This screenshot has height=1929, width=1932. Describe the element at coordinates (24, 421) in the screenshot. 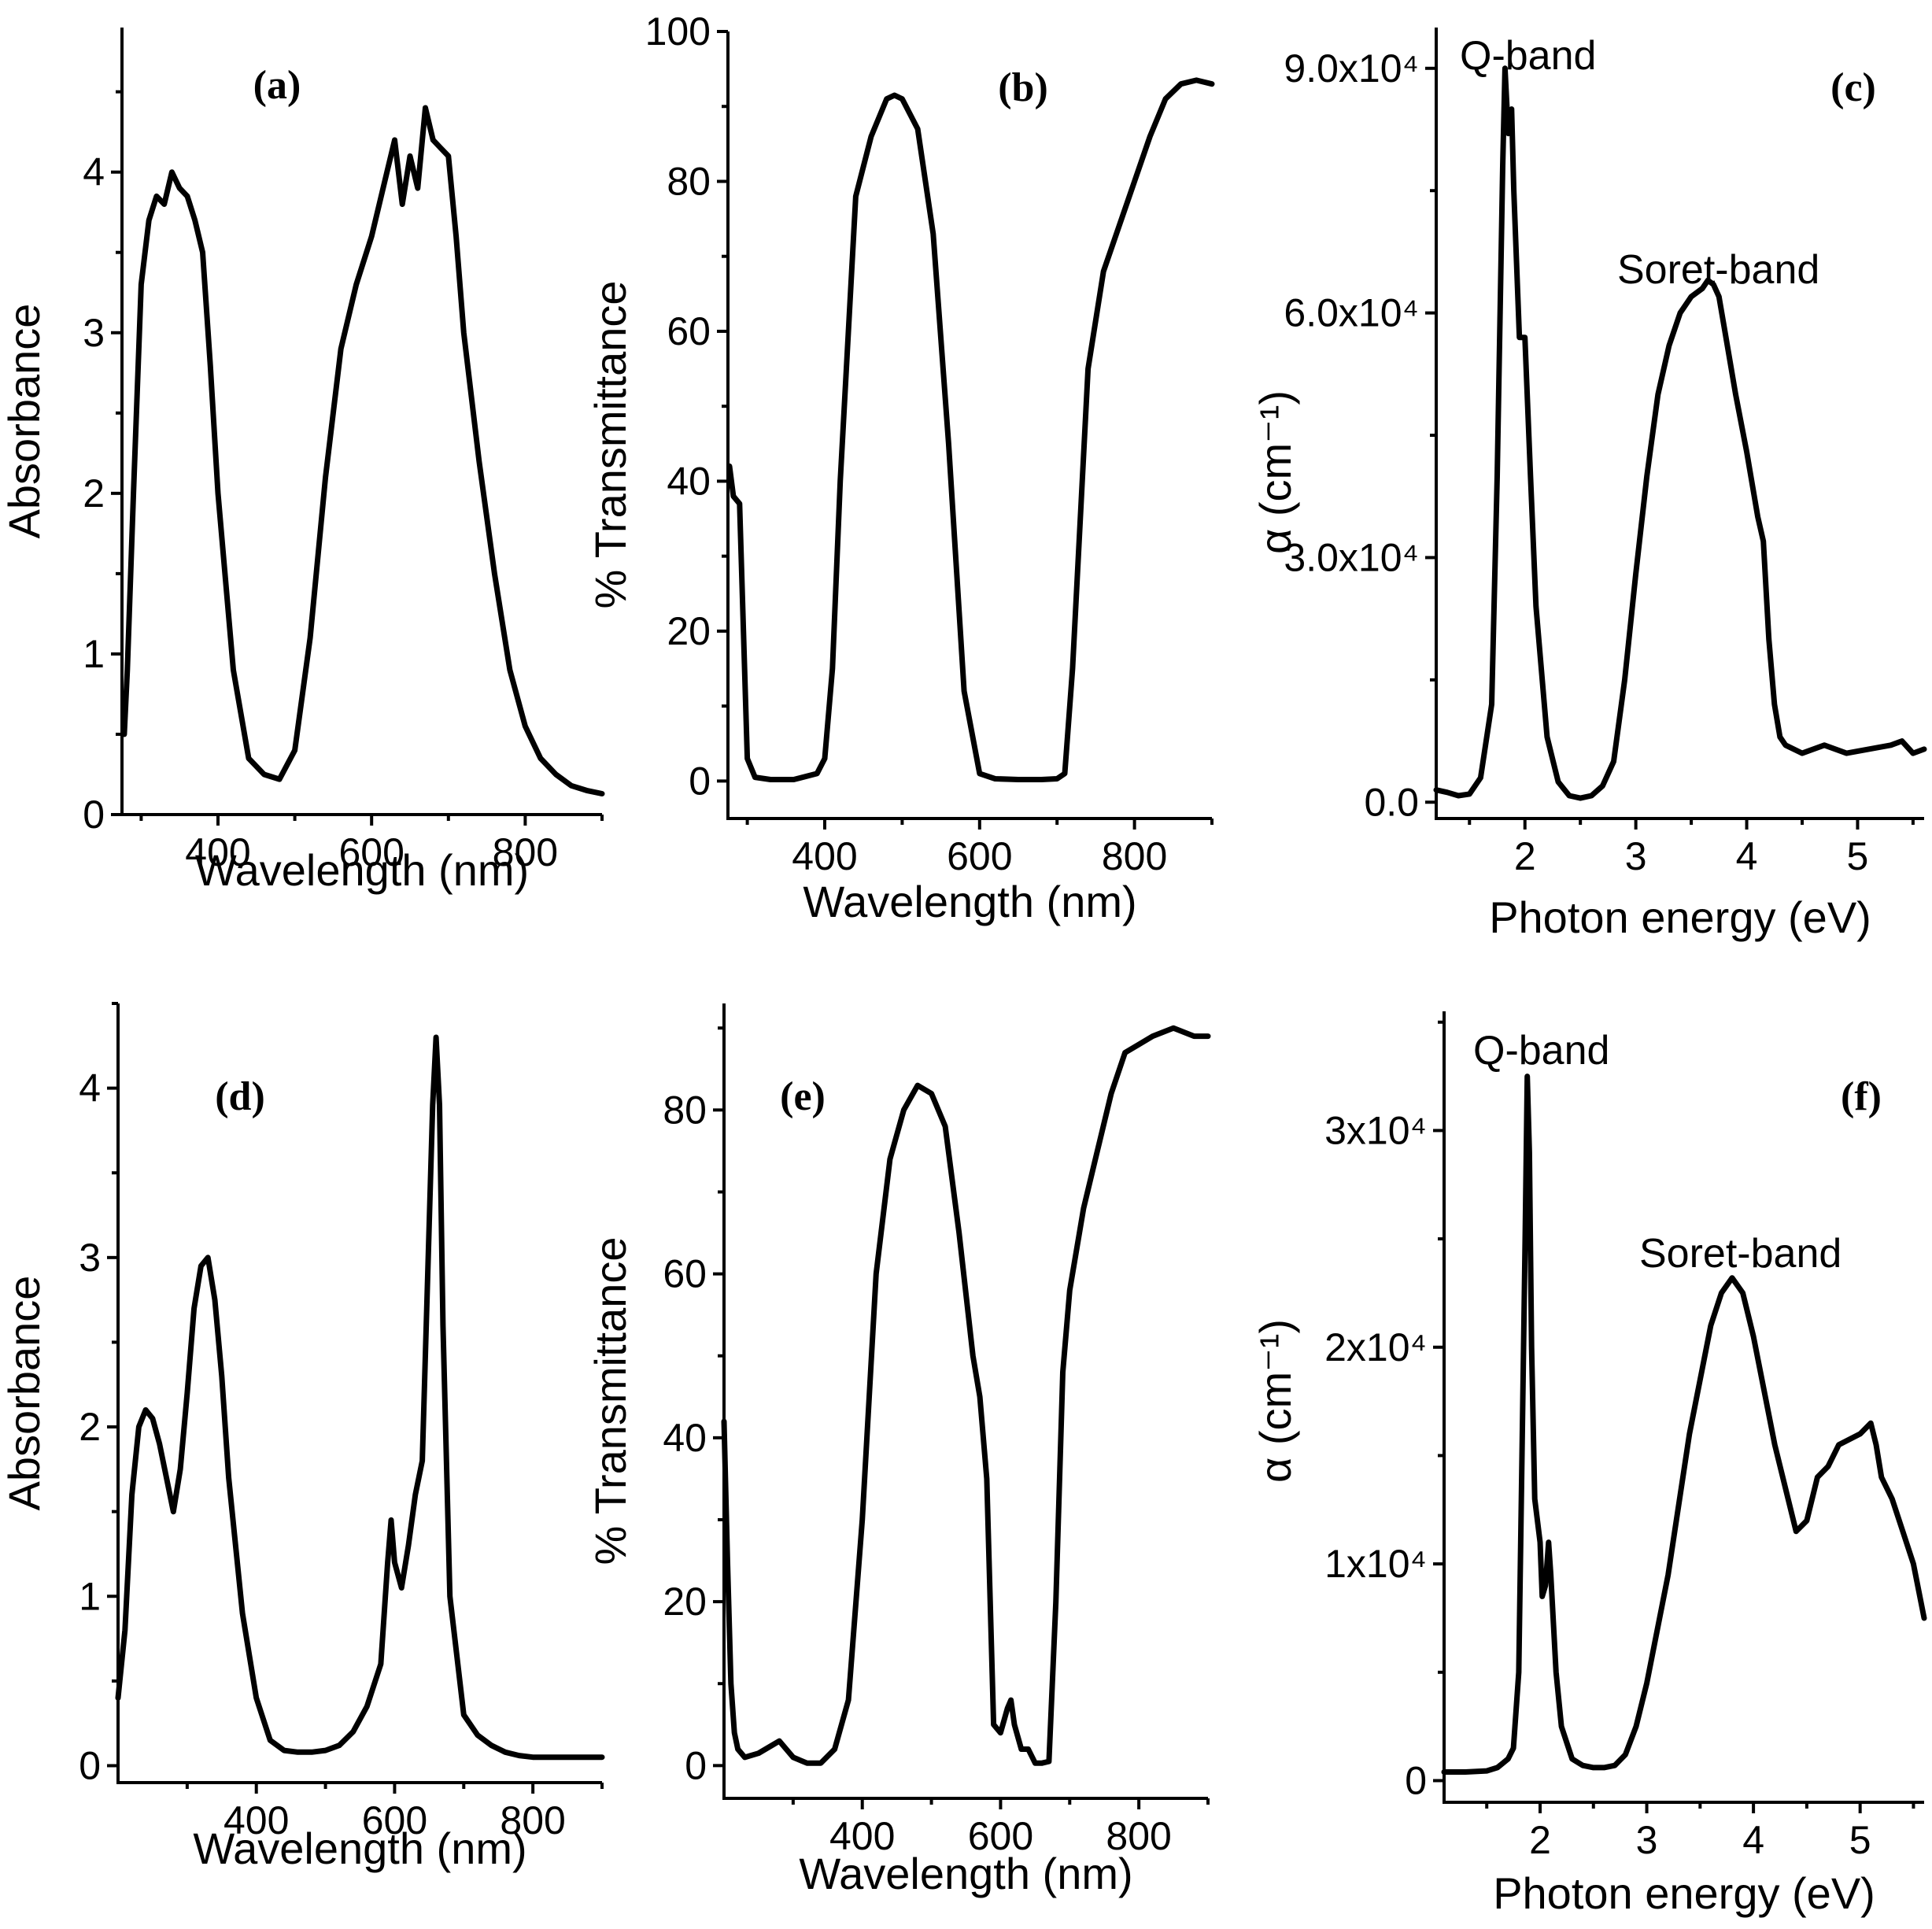

I see `panel-a-y-axis-title: Absorbance` at that location.